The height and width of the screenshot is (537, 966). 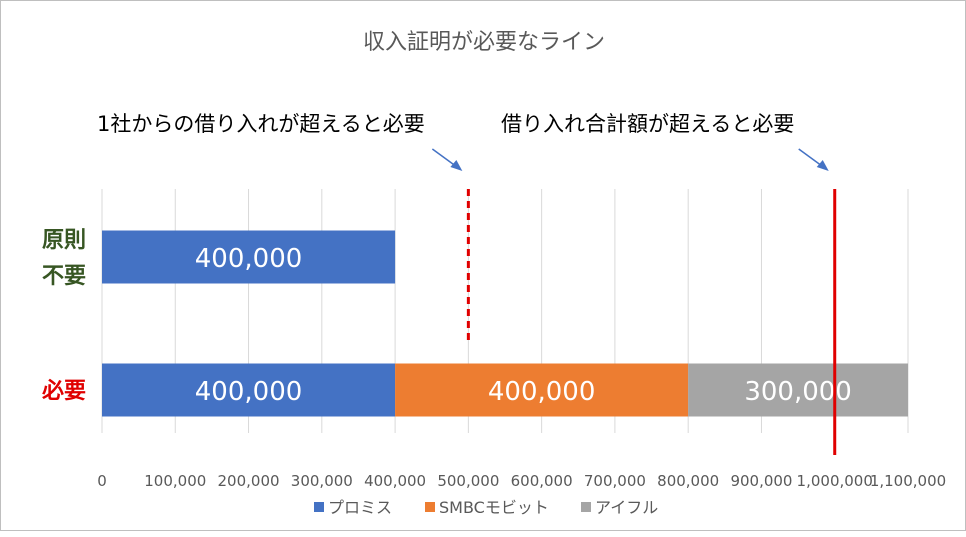 I want to click on reference-annotation-1: 借り入れ合計額が超えると必要, so click(x=647, y=124).